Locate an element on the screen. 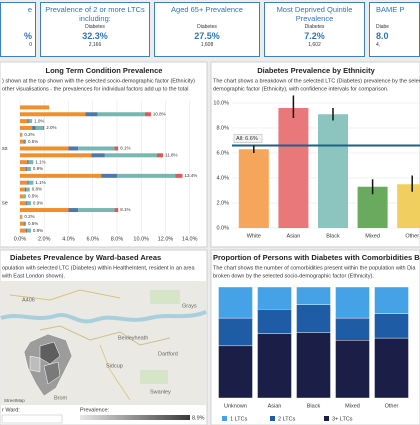 The width and height of the screenshot is (420, 425). x-tick-label: 2.0% is located at coordinates (44, 239).